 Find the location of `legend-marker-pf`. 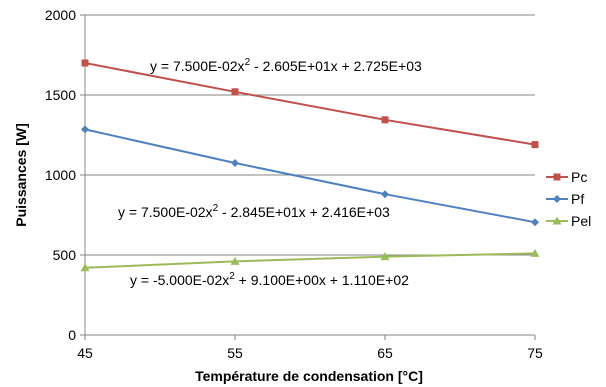

legend-marker-pf is located at coordinates (557, 199).